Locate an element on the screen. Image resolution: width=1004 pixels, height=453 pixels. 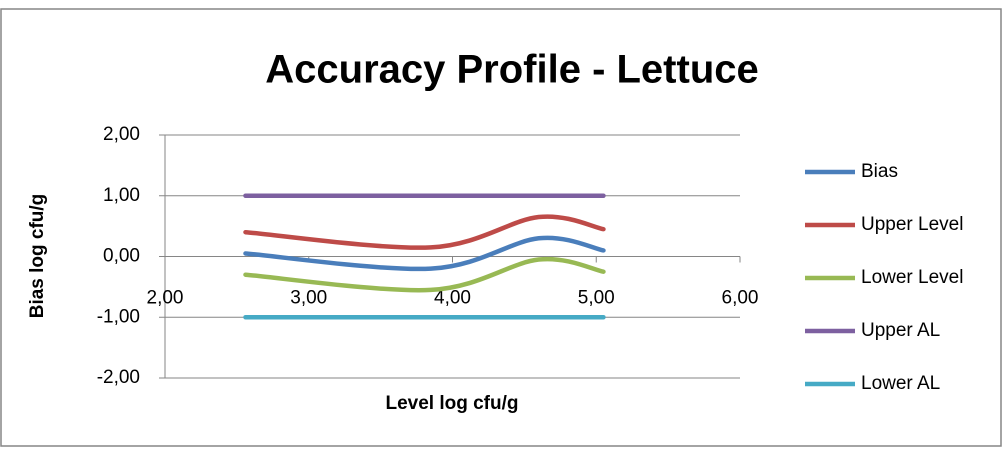
y-axis-label: Bias log cfu/g is located at coordinates (37, 256).